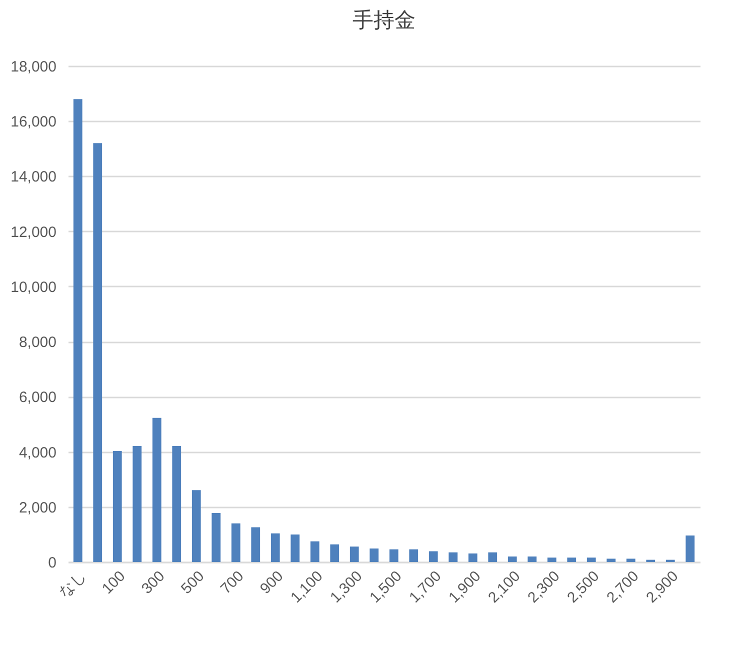  I want to click on y-tick-label: 18,000, so click(33, 67).